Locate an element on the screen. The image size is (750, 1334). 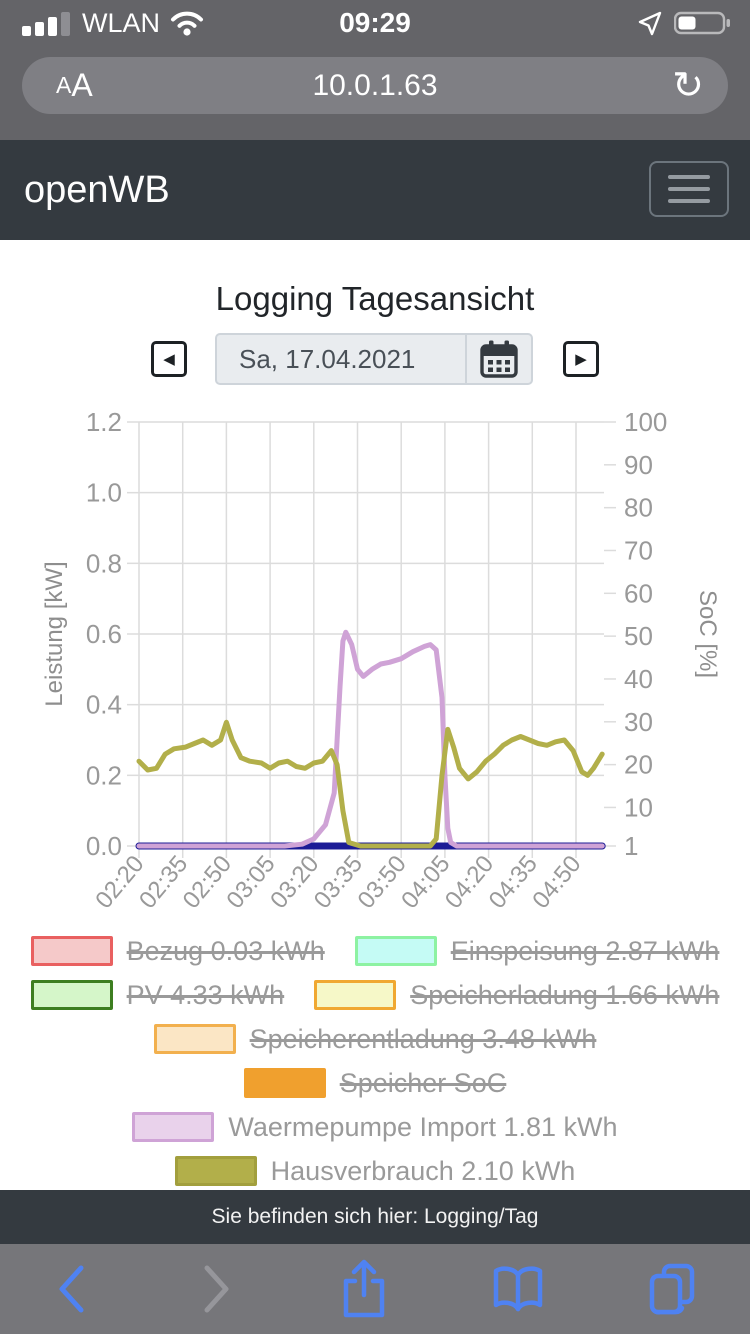
wifi-icon is located at coordinates (187, 23).